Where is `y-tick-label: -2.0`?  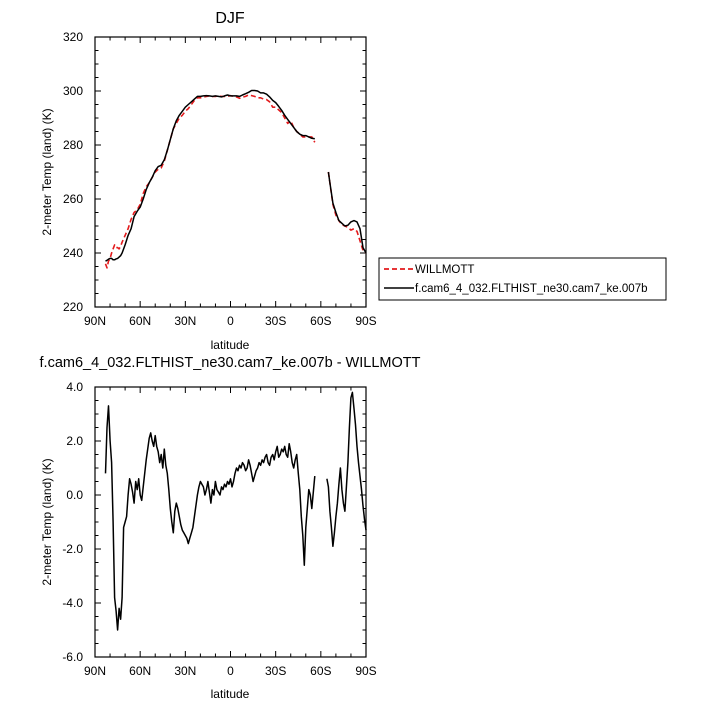 y-tick-label: -2.0 is located at coordinates (72, 549).